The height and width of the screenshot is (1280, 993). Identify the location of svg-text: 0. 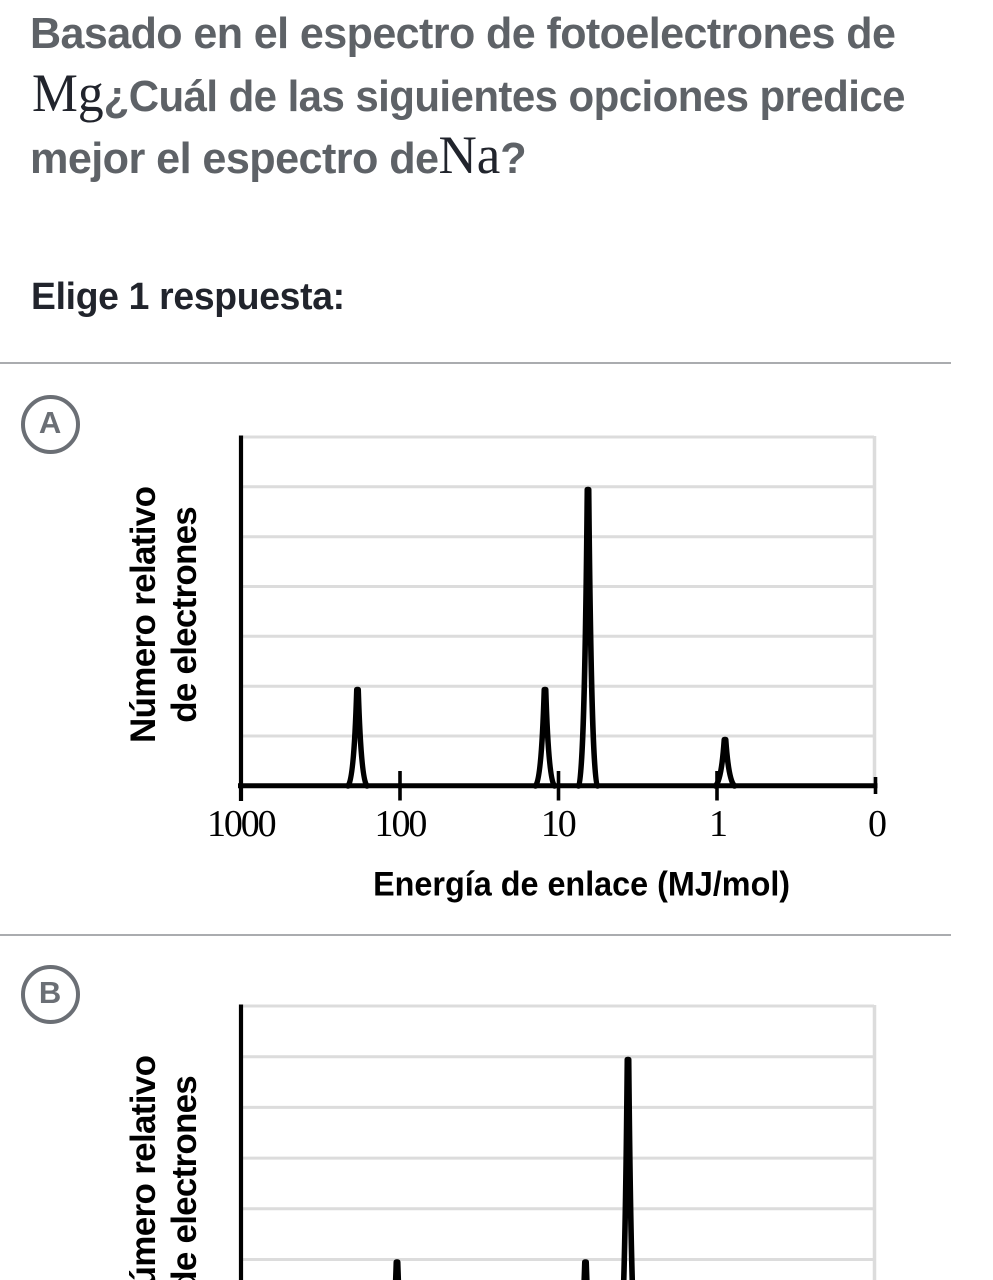
(877, 824).